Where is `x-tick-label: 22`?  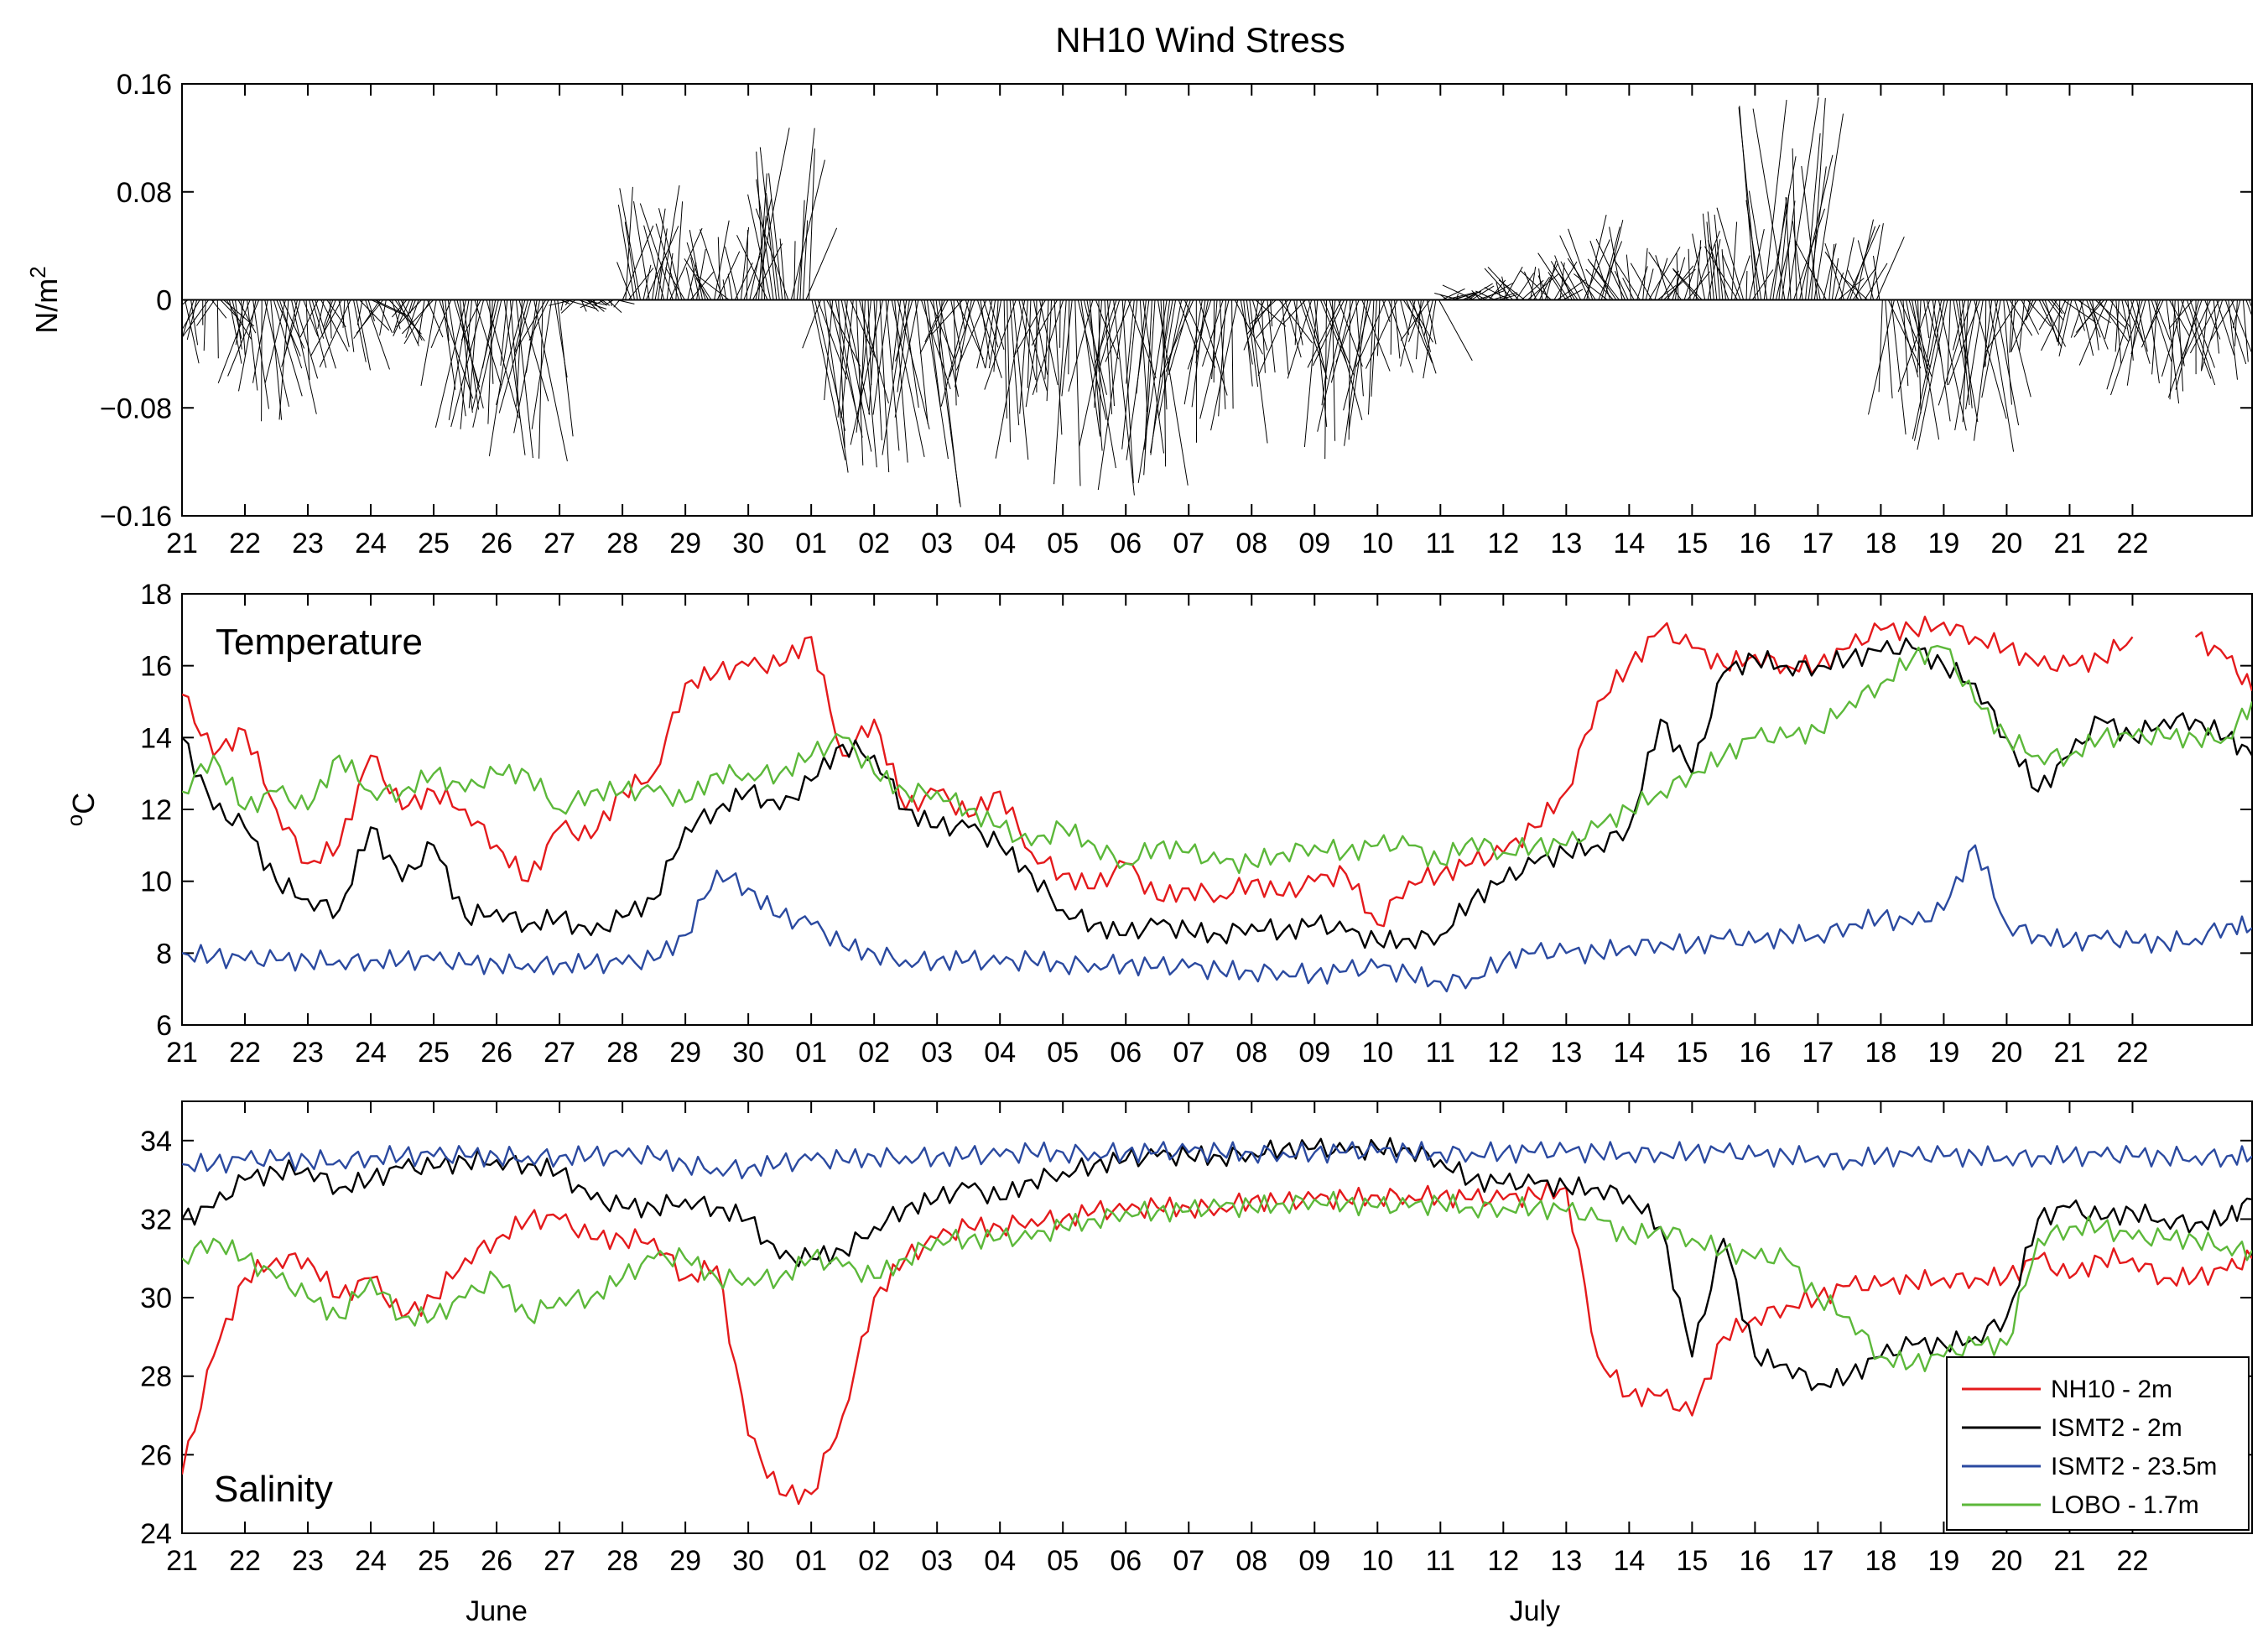
x-tick-label: 22 is located at coordinates (2133, 543).